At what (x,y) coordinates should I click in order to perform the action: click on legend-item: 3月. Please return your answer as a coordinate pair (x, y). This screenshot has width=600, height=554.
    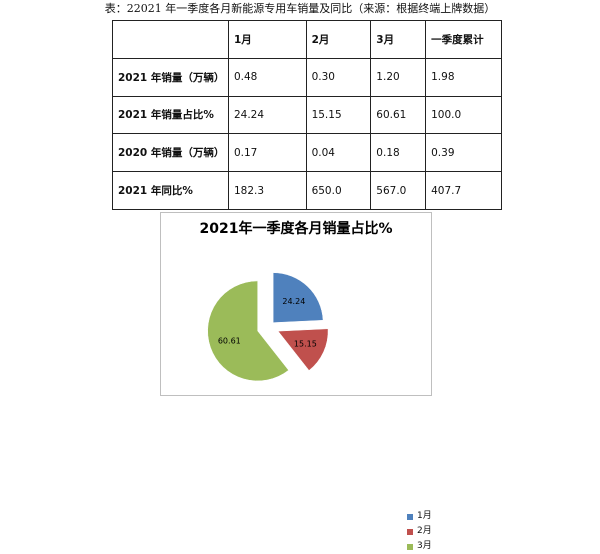
    Looking at the image, I should click on (419, 546).